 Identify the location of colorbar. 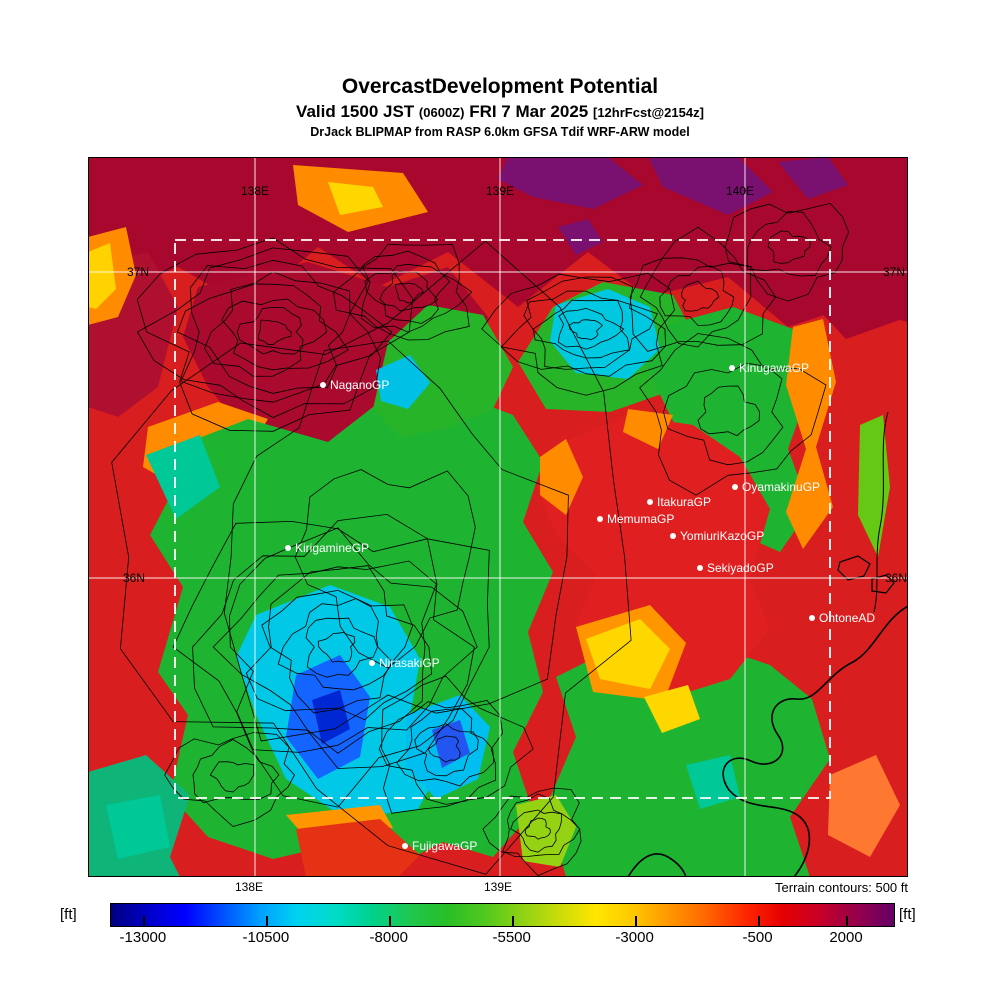
(502, 915).